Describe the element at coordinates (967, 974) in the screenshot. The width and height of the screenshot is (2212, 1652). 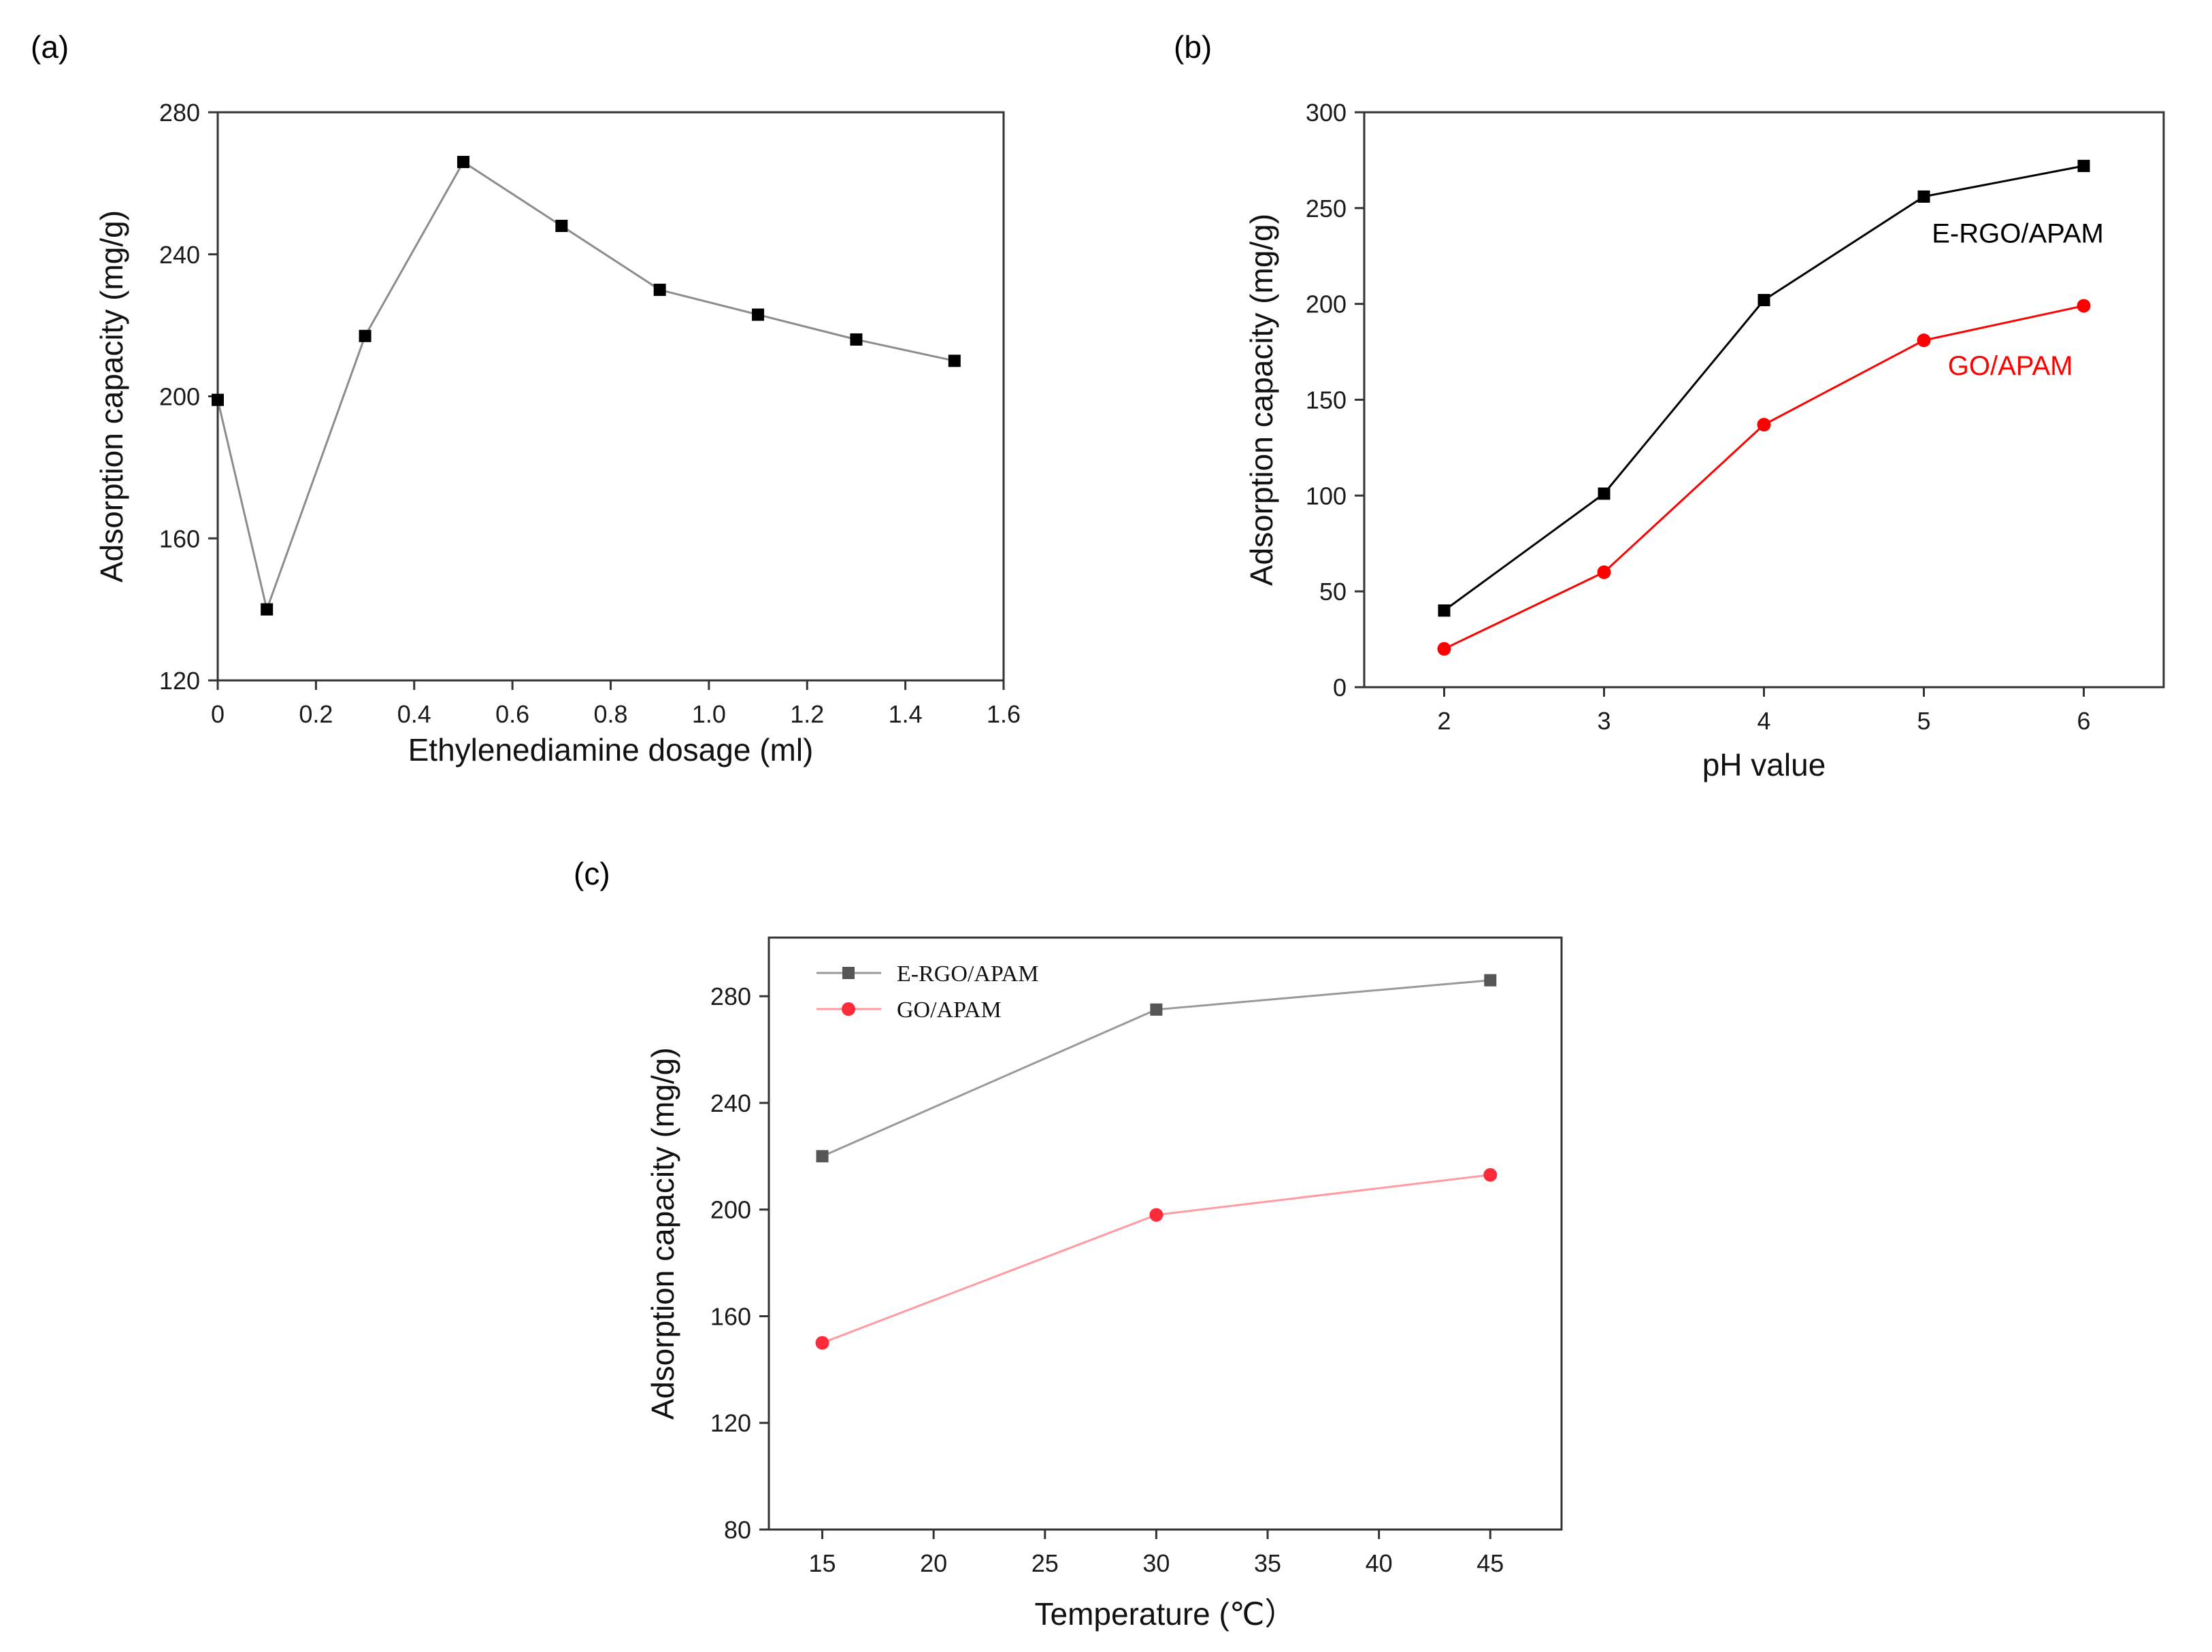
I see `legend-label: E-RGO/APAM` at that location.